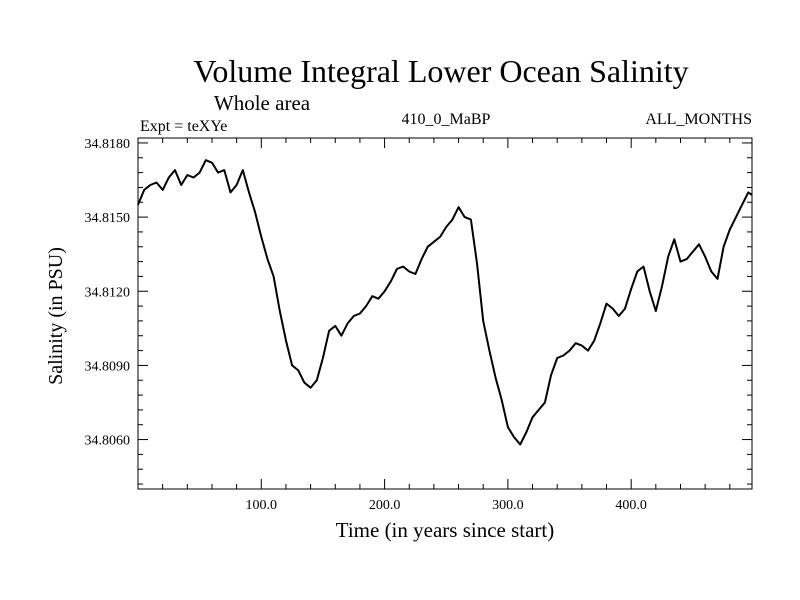 This screenshot has height=600, width=800. Describe the element at coordinates (446, 119) in the screenshot. I see `period-label: 410_0_MaBP` at that location.